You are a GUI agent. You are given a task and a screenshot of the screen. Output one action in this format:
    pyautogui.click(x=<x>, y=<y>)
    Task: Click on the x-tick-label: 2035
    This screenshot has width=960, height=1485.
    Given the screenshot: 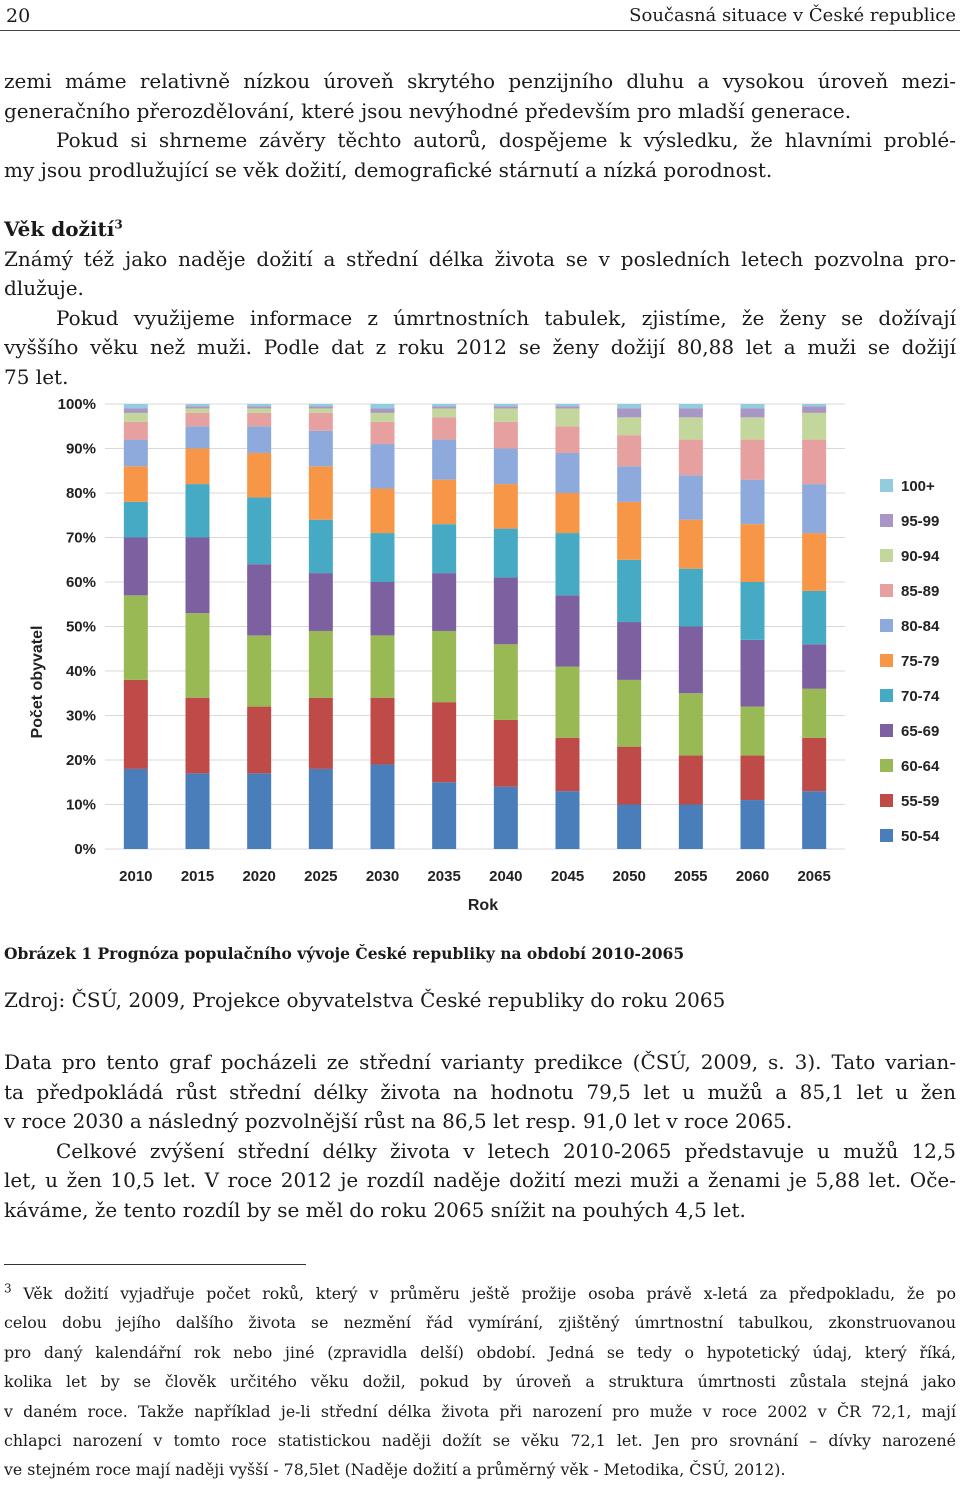 What is the action you would take?
    pyautogui.click(x=443, y=876)
    